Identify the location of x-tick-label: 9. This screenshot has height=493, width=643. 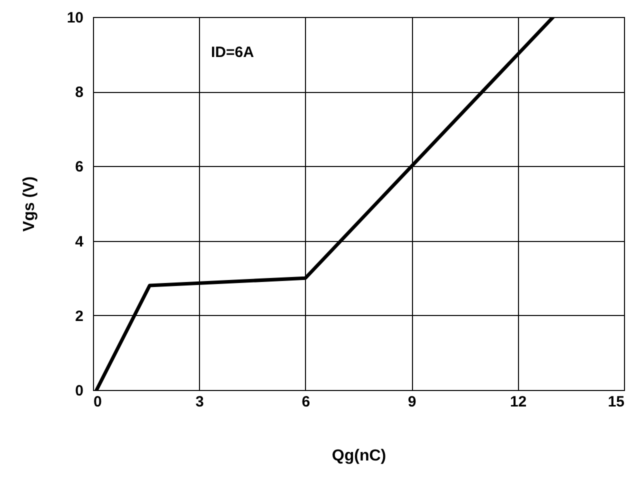
(412, 402).